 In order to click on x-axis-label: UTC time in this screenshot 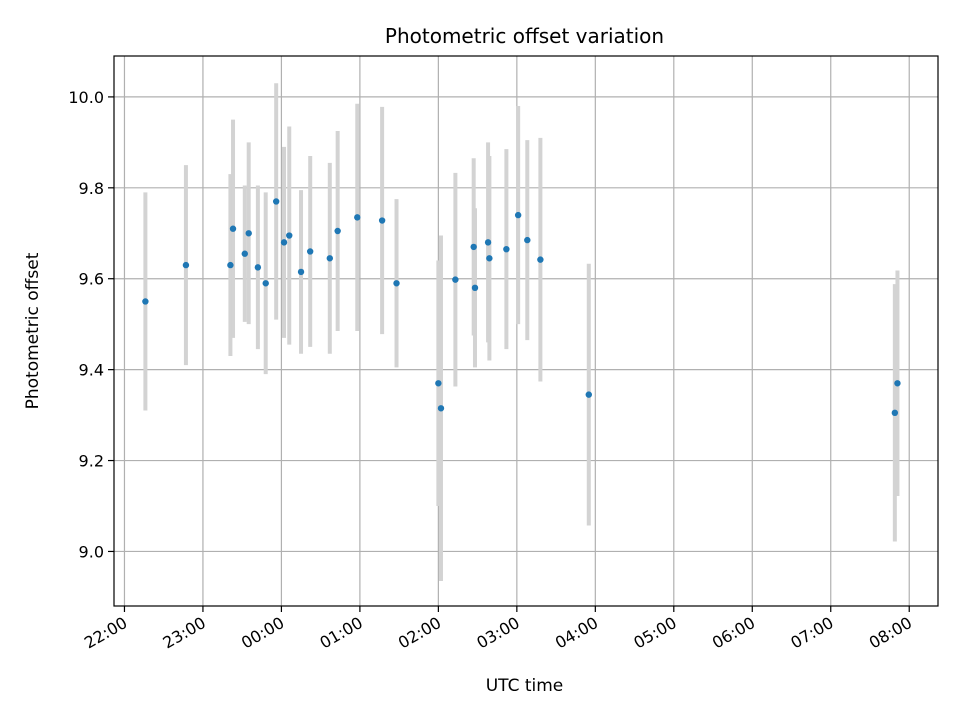, I will do `click(525, 686)`.